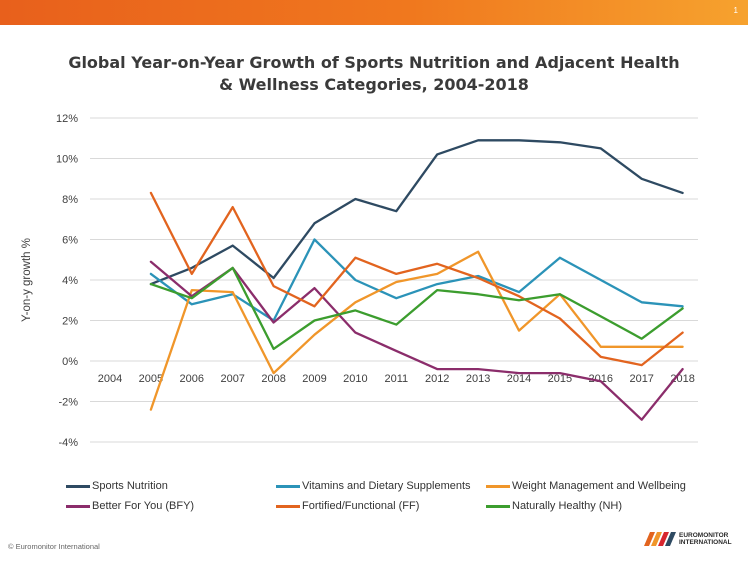 Image resolution: width=748 pixels, height=561 pixels. I want to click on legend-item: Fortified/Functional (FF), so click(347, 506).